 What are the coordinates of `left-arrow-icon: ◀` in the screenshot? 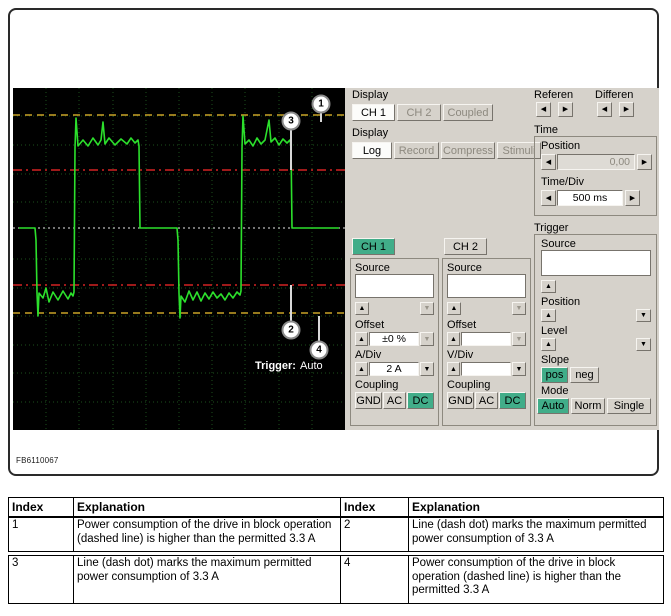 It's located at (548, 162).